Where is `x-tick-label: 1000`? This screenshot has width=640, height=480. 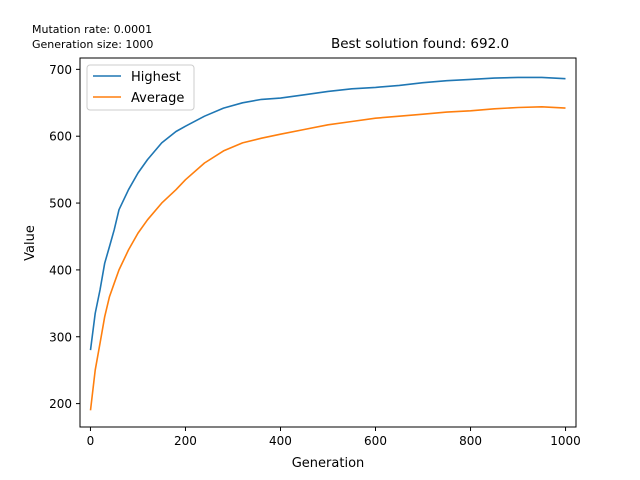 x-tick-label: 1000 is located at coordinates (565, 441).